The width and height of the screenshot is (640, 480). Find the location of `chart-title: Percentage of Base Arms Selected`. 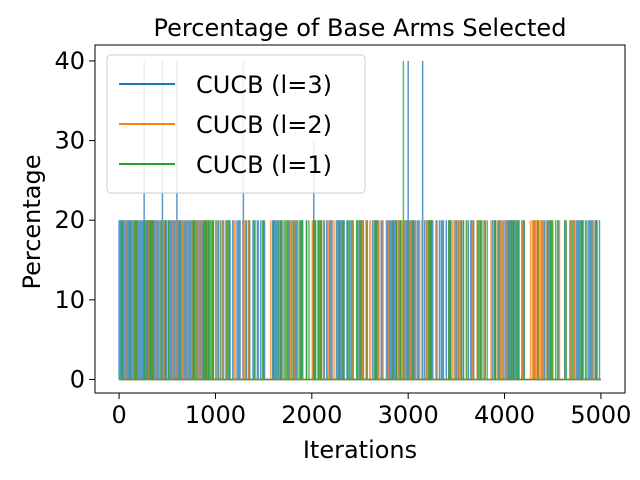

chart-title: Percentage of Base Arms Selected is located at coordinates (360, 28).